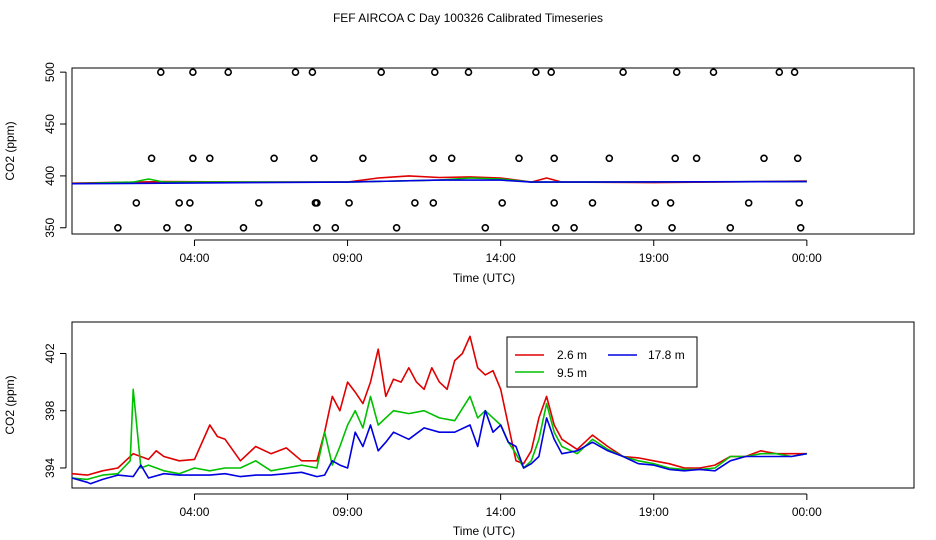  Describe the element at coordinates (348, 512) in the screenshot. I see `bottom-x-tick-label: 09:00` at that location.